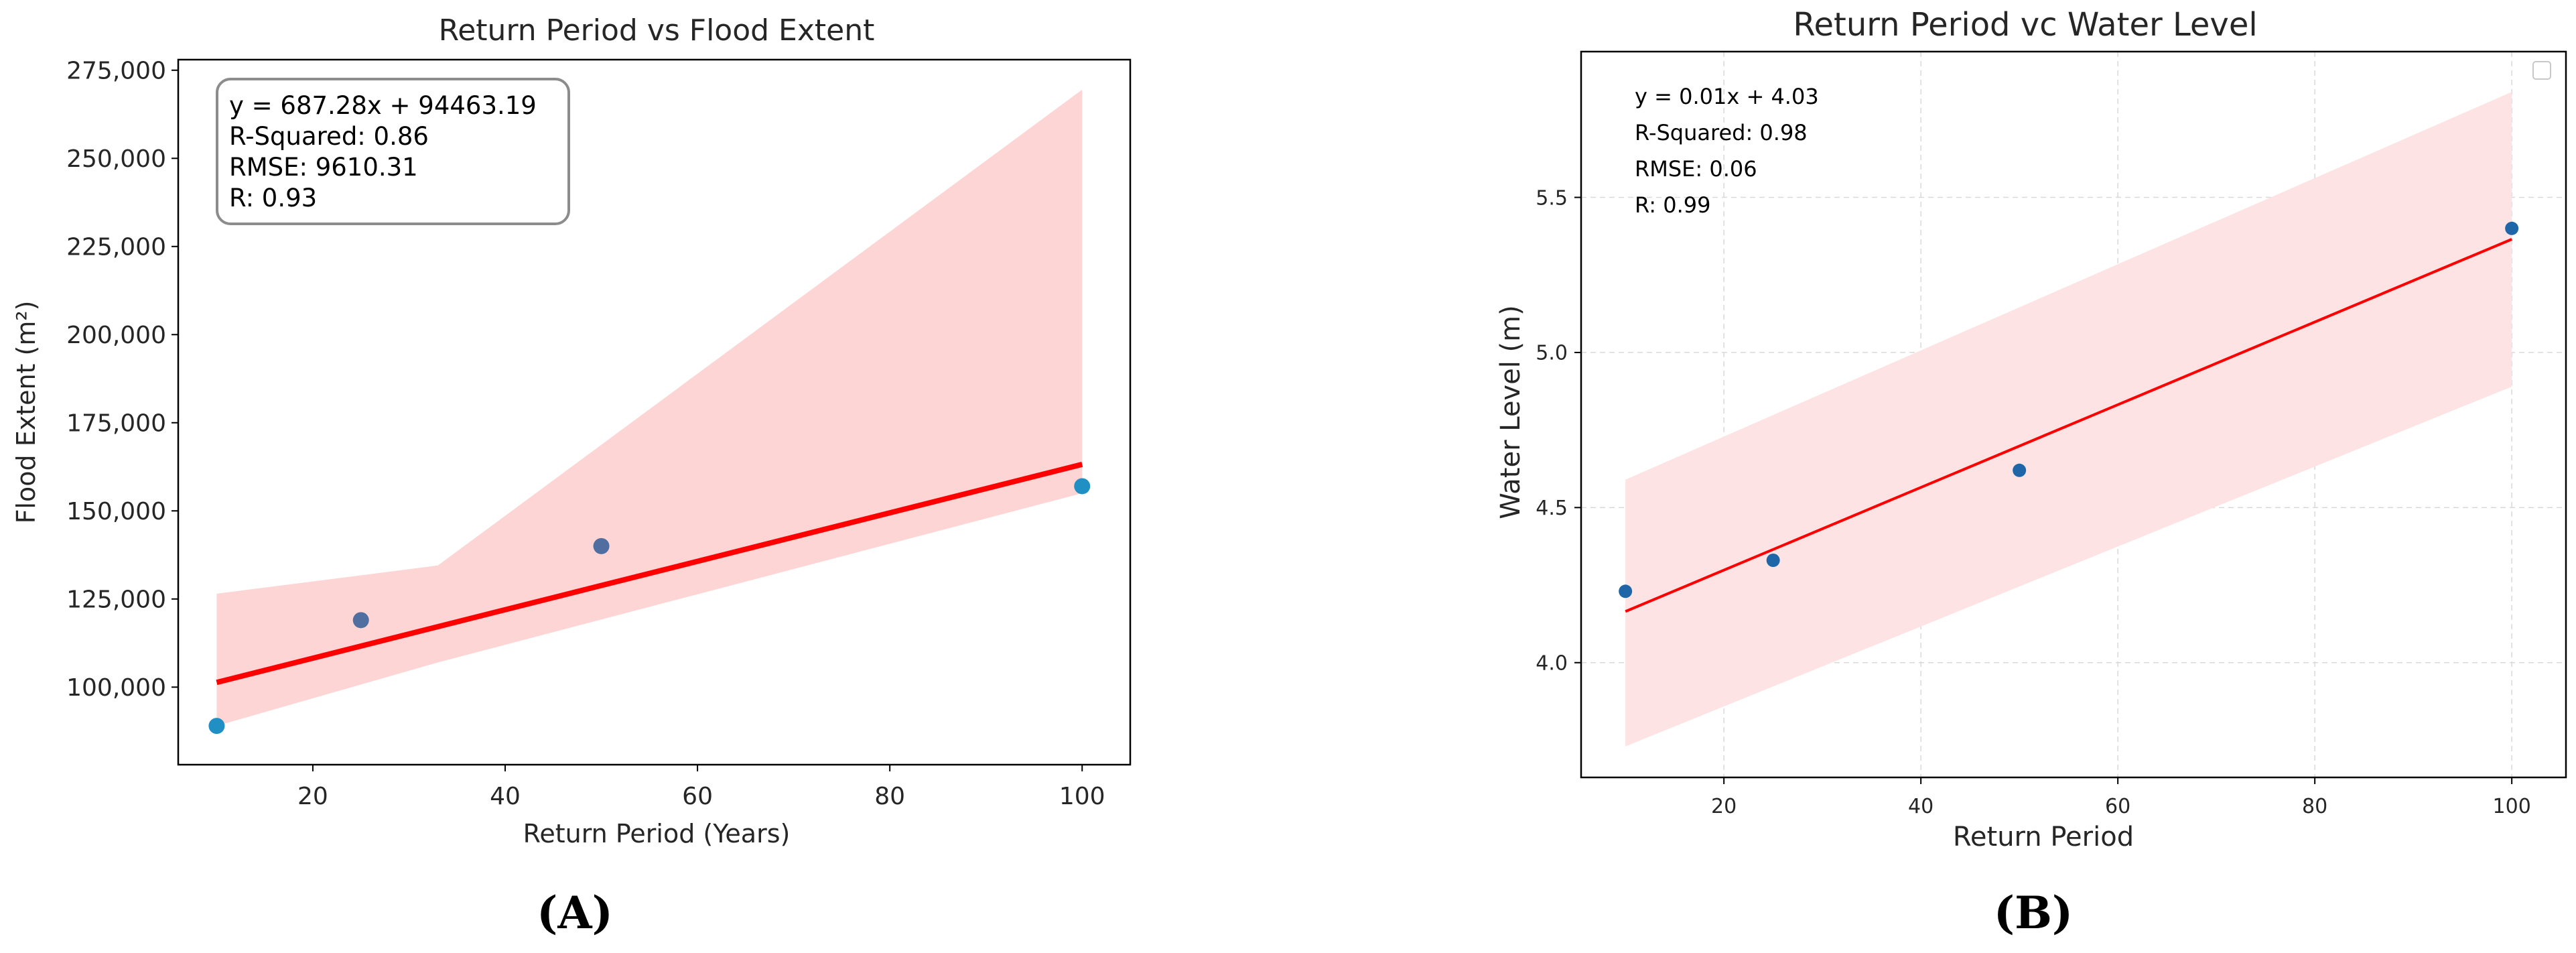 The image size is (2576, 953). I want to click on chart-b-y-ticks: 4.0 4.5 5.0 5.5, so click(1558, 431).